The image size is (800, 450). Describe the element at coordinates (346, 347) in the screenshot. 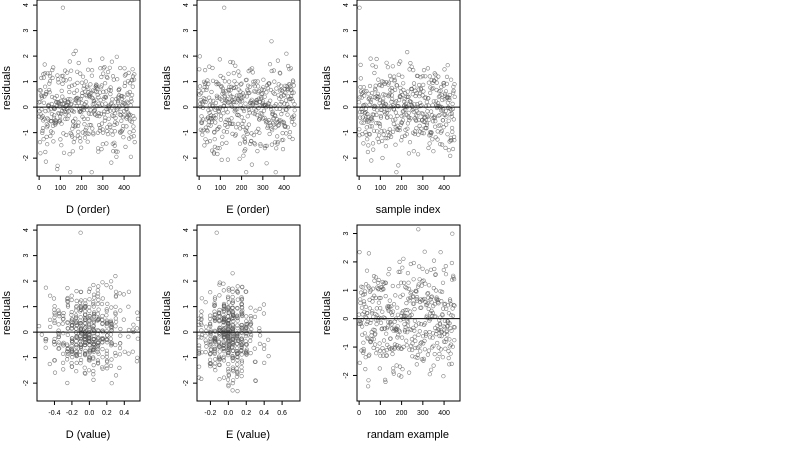

I see `y-tick-label: -1` at that location.